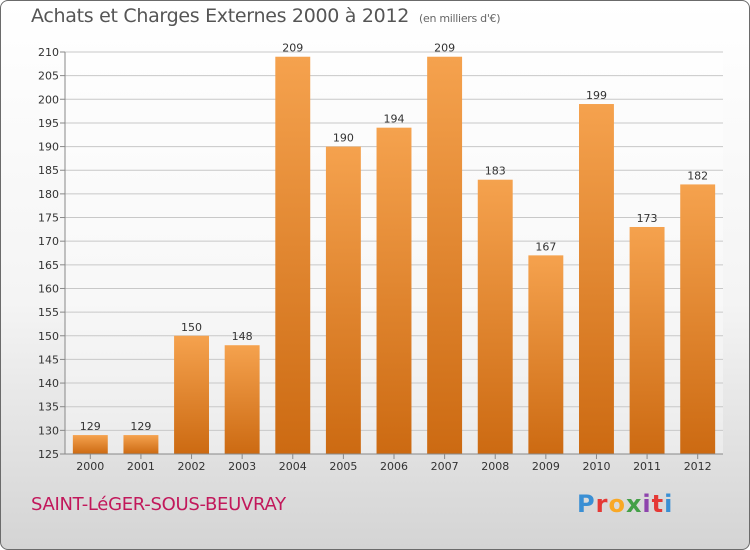 The width and height of the screenshot is (750, 550). What do you see at coordinates (48, 454) in the screenshot?
I see `y-tick-label: 125` at bounding box center [48, 454].